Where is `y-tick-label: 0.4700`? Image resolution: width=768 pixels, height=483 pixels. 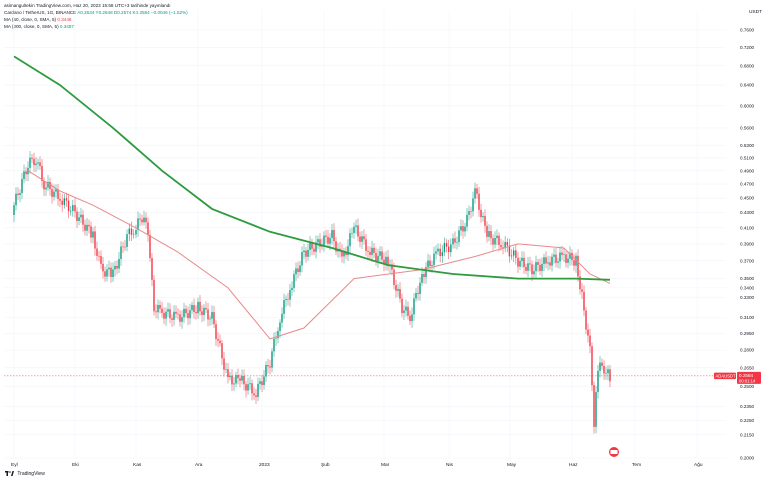 y-tick-label: 0.4700 is located at coordinates (747, 184).